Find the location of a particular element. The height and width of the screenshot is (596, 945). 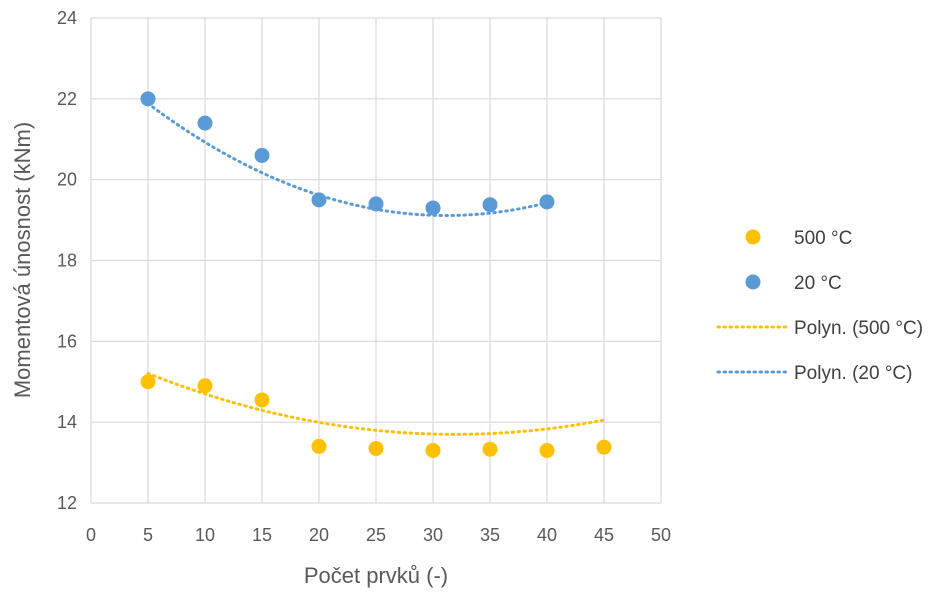

y-tick-label: 20 is located at coordinates (67, 180).